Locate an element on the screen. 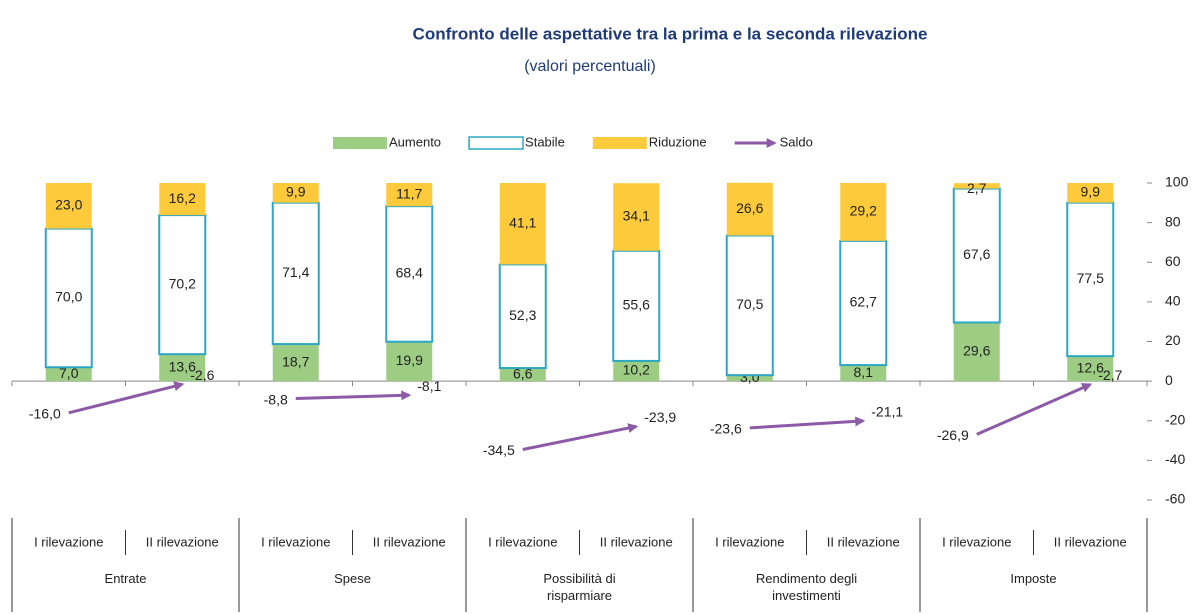  data-label: 7,0 is located at coordinates (69, 373).